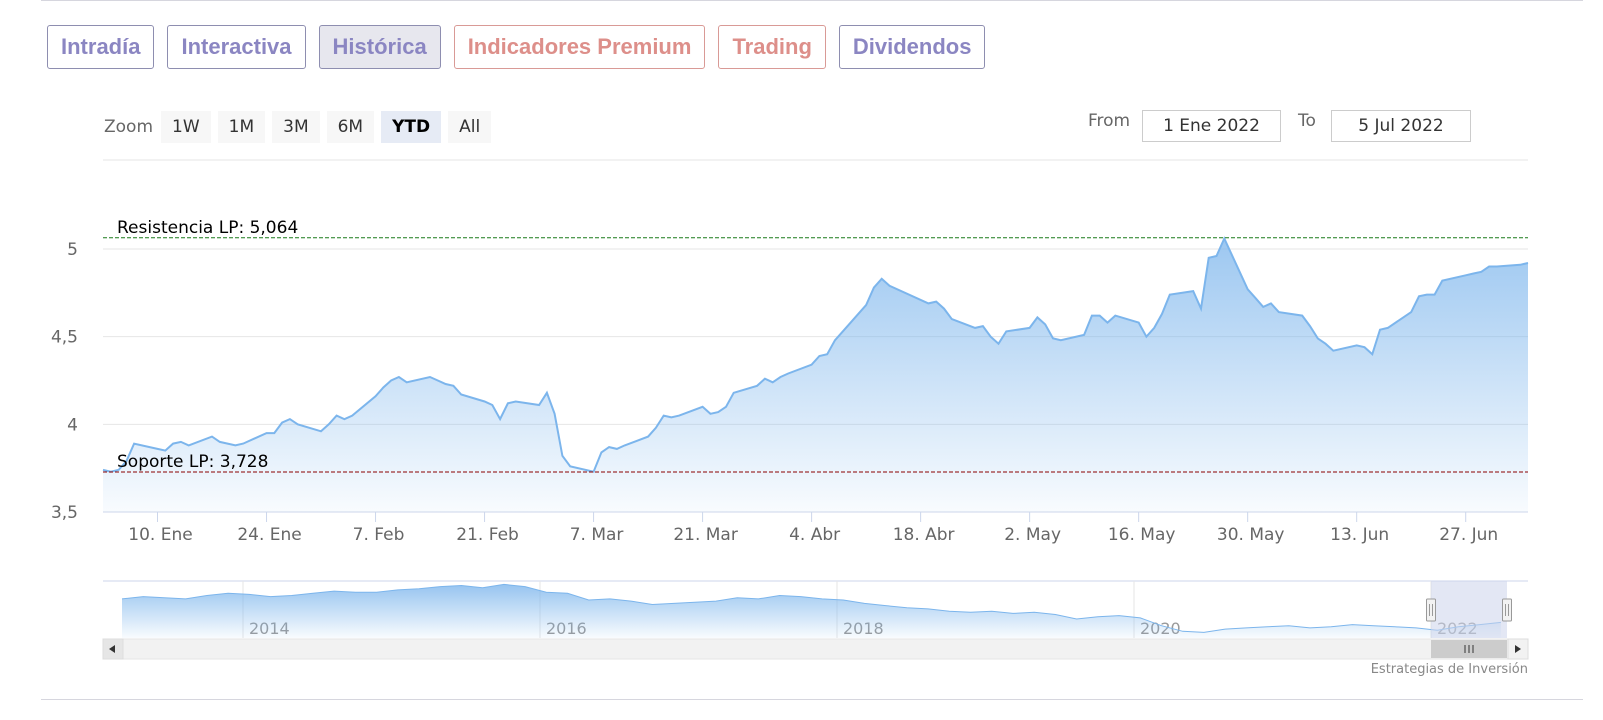  I want to click on tab-trading: Trading, so click(772, 47).